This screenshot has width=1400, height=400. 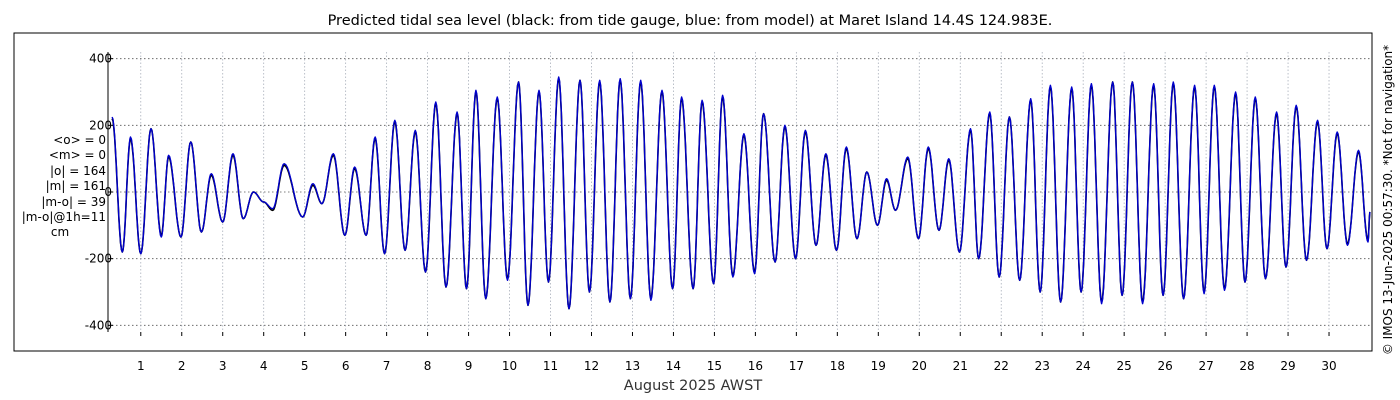 I want to click on x-tick-label: 24, so click(x=1083, y=366).